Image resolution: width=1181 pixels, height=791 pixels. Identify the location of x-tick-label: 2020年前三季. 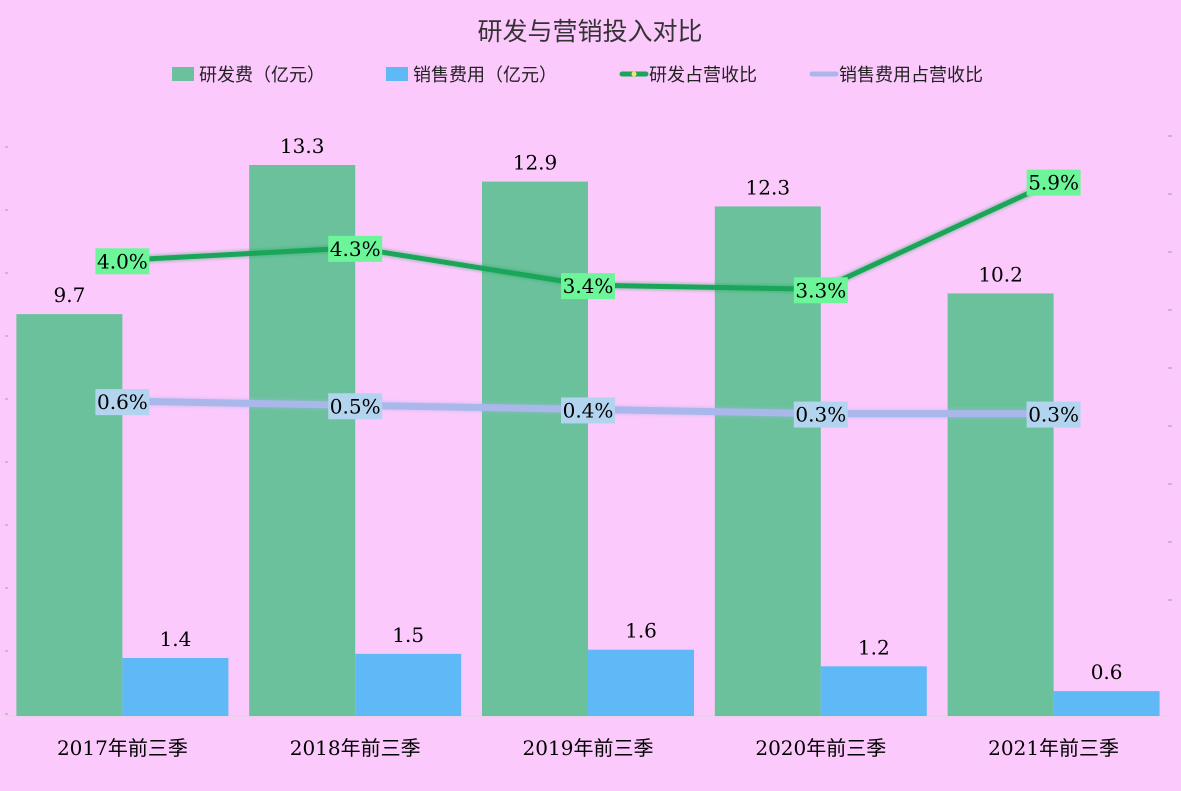
(820, 748).